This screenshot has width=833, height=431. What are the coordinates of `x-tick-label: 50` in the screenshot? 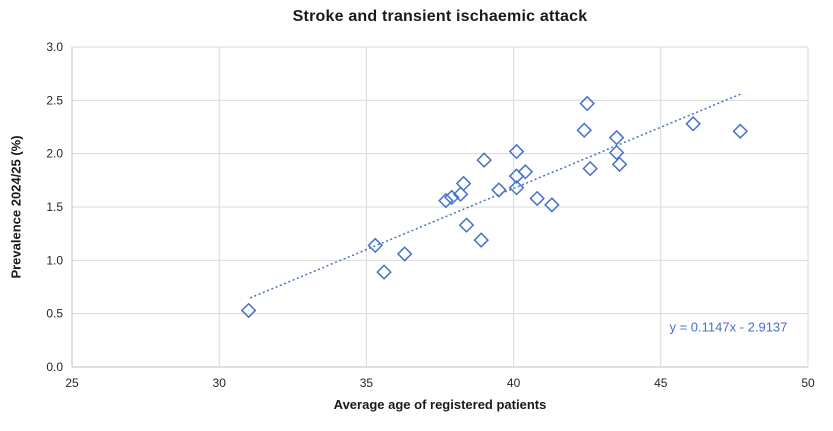 It's located at (808, 383).